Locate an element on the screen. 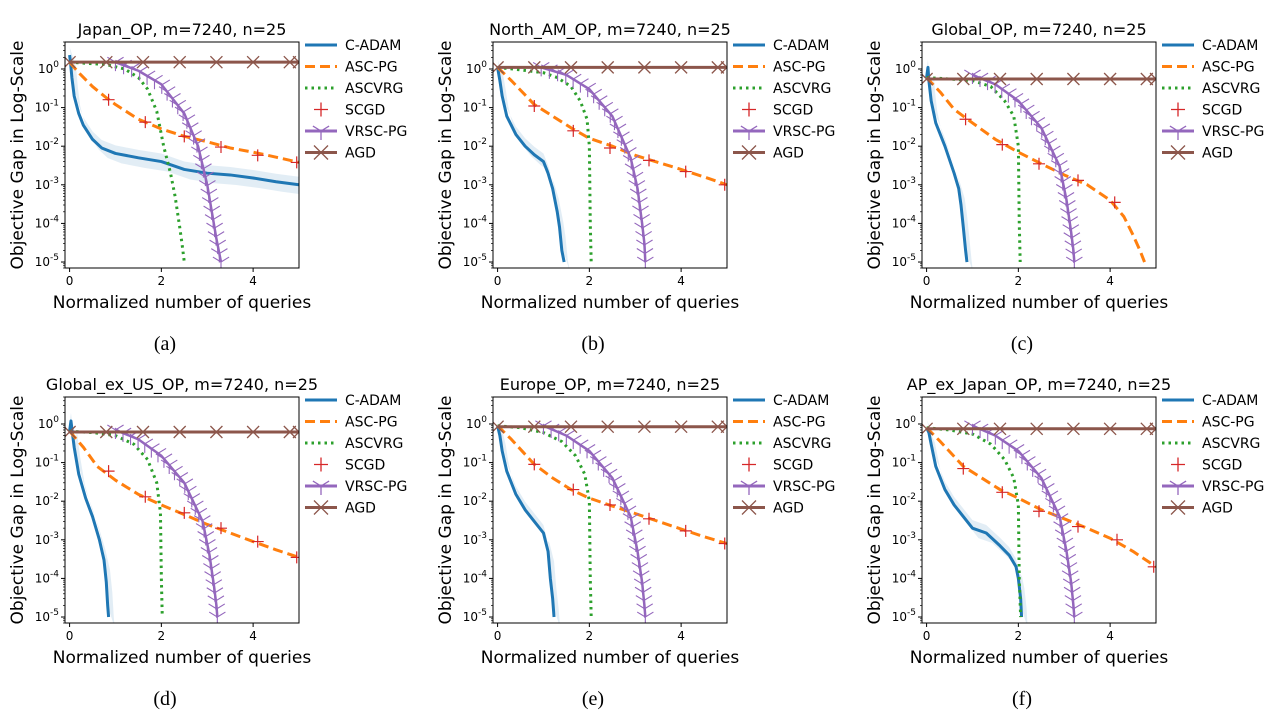 This screenshot has height=720, width=1267. legend-label: AGD is located at coordinates (788, 509).